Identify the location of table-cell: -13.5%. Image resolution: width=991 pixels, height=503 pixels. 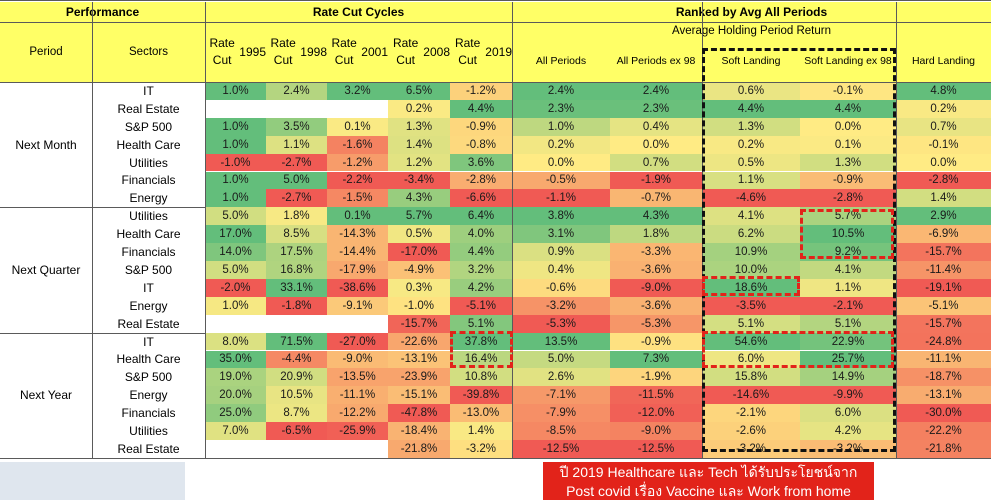
(357, 377).